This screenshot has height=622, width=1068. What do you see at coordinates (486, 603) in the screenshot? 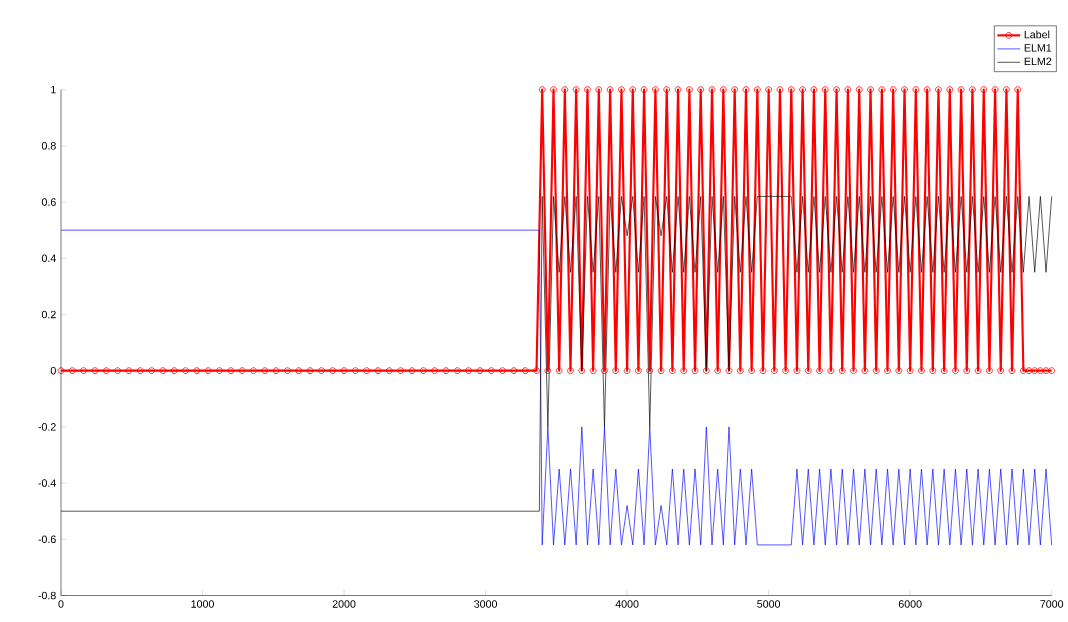
I see `x-tick-label: 3000` at bounding box center [486, 603].